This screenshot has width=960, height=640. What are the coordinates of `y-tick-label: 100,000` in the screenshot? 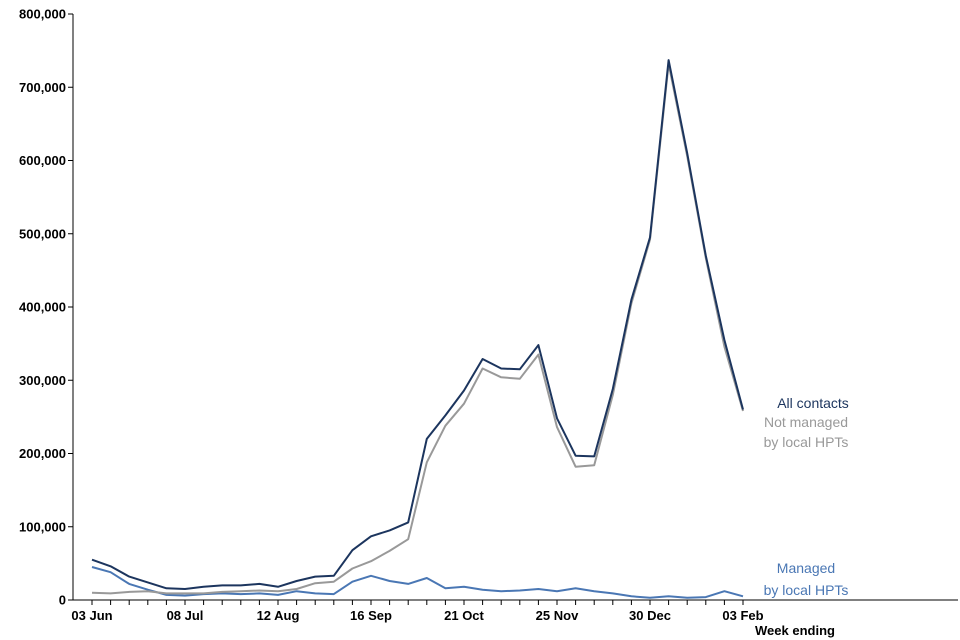 It's located at (42, 526).